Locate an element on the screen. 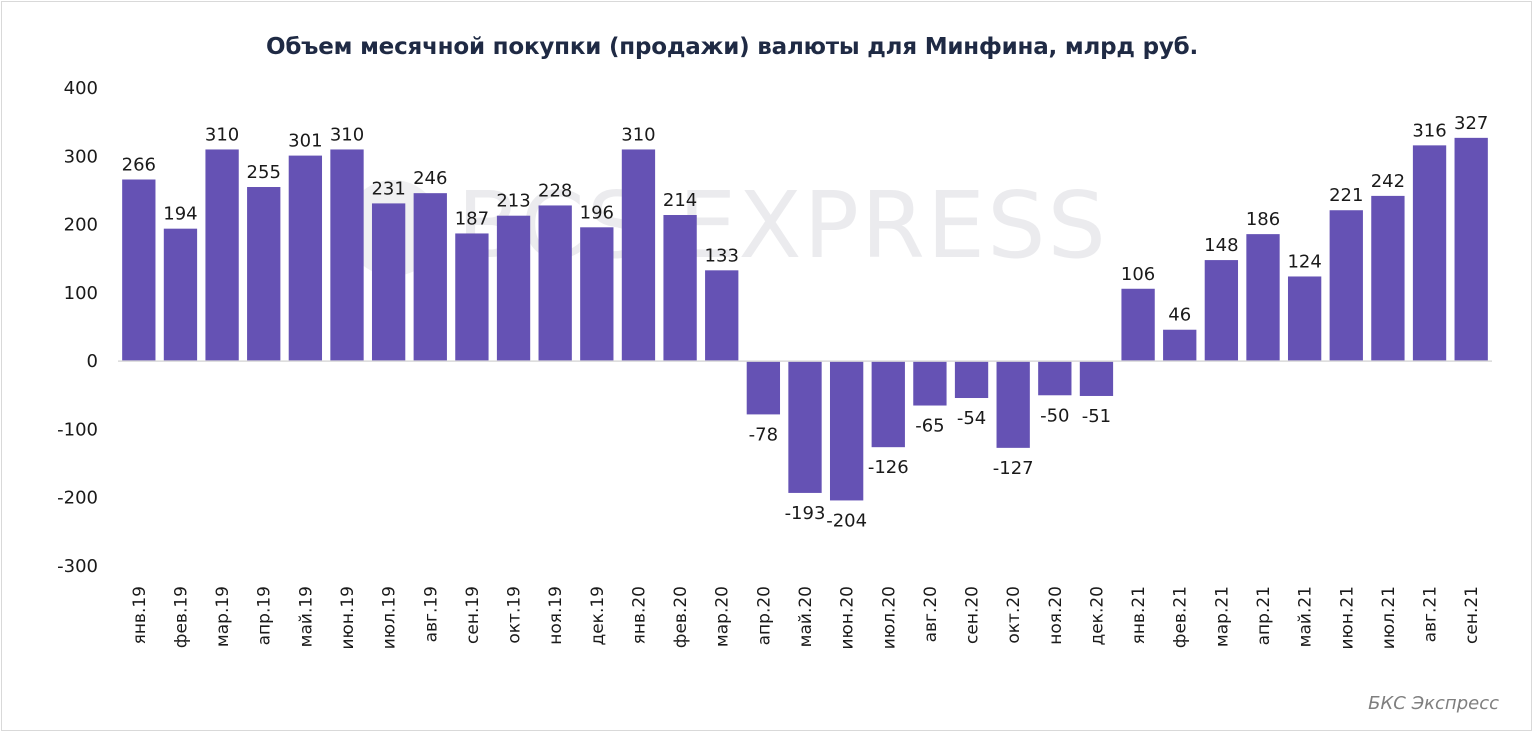 The height and width of the screenshot is (734, 1535). data-label: 196 is located at coordinates (597, 212).